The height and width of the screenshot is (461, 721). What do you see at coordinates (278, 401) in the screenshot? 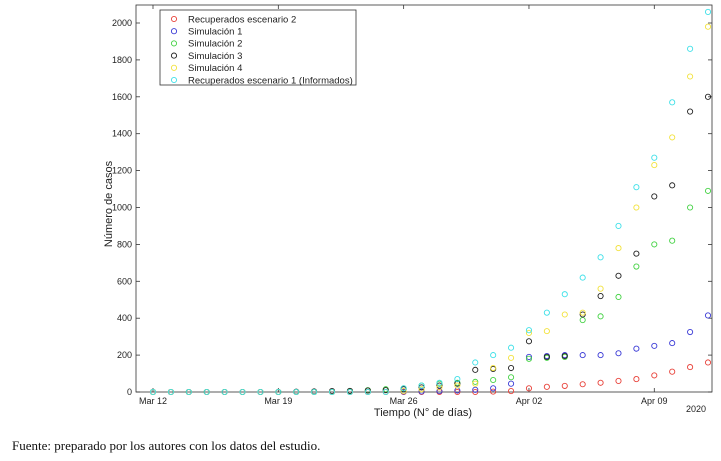
I see `x-tick-label: Mar 19` at bounding box center [278, 401].